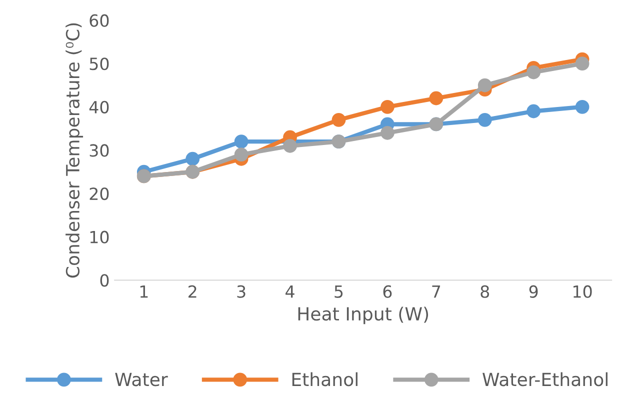 The width and height of the screenshot is (637, 406). I want to click on y-axis-title: Condenser Temperature (⁰C), so click(75, 150).